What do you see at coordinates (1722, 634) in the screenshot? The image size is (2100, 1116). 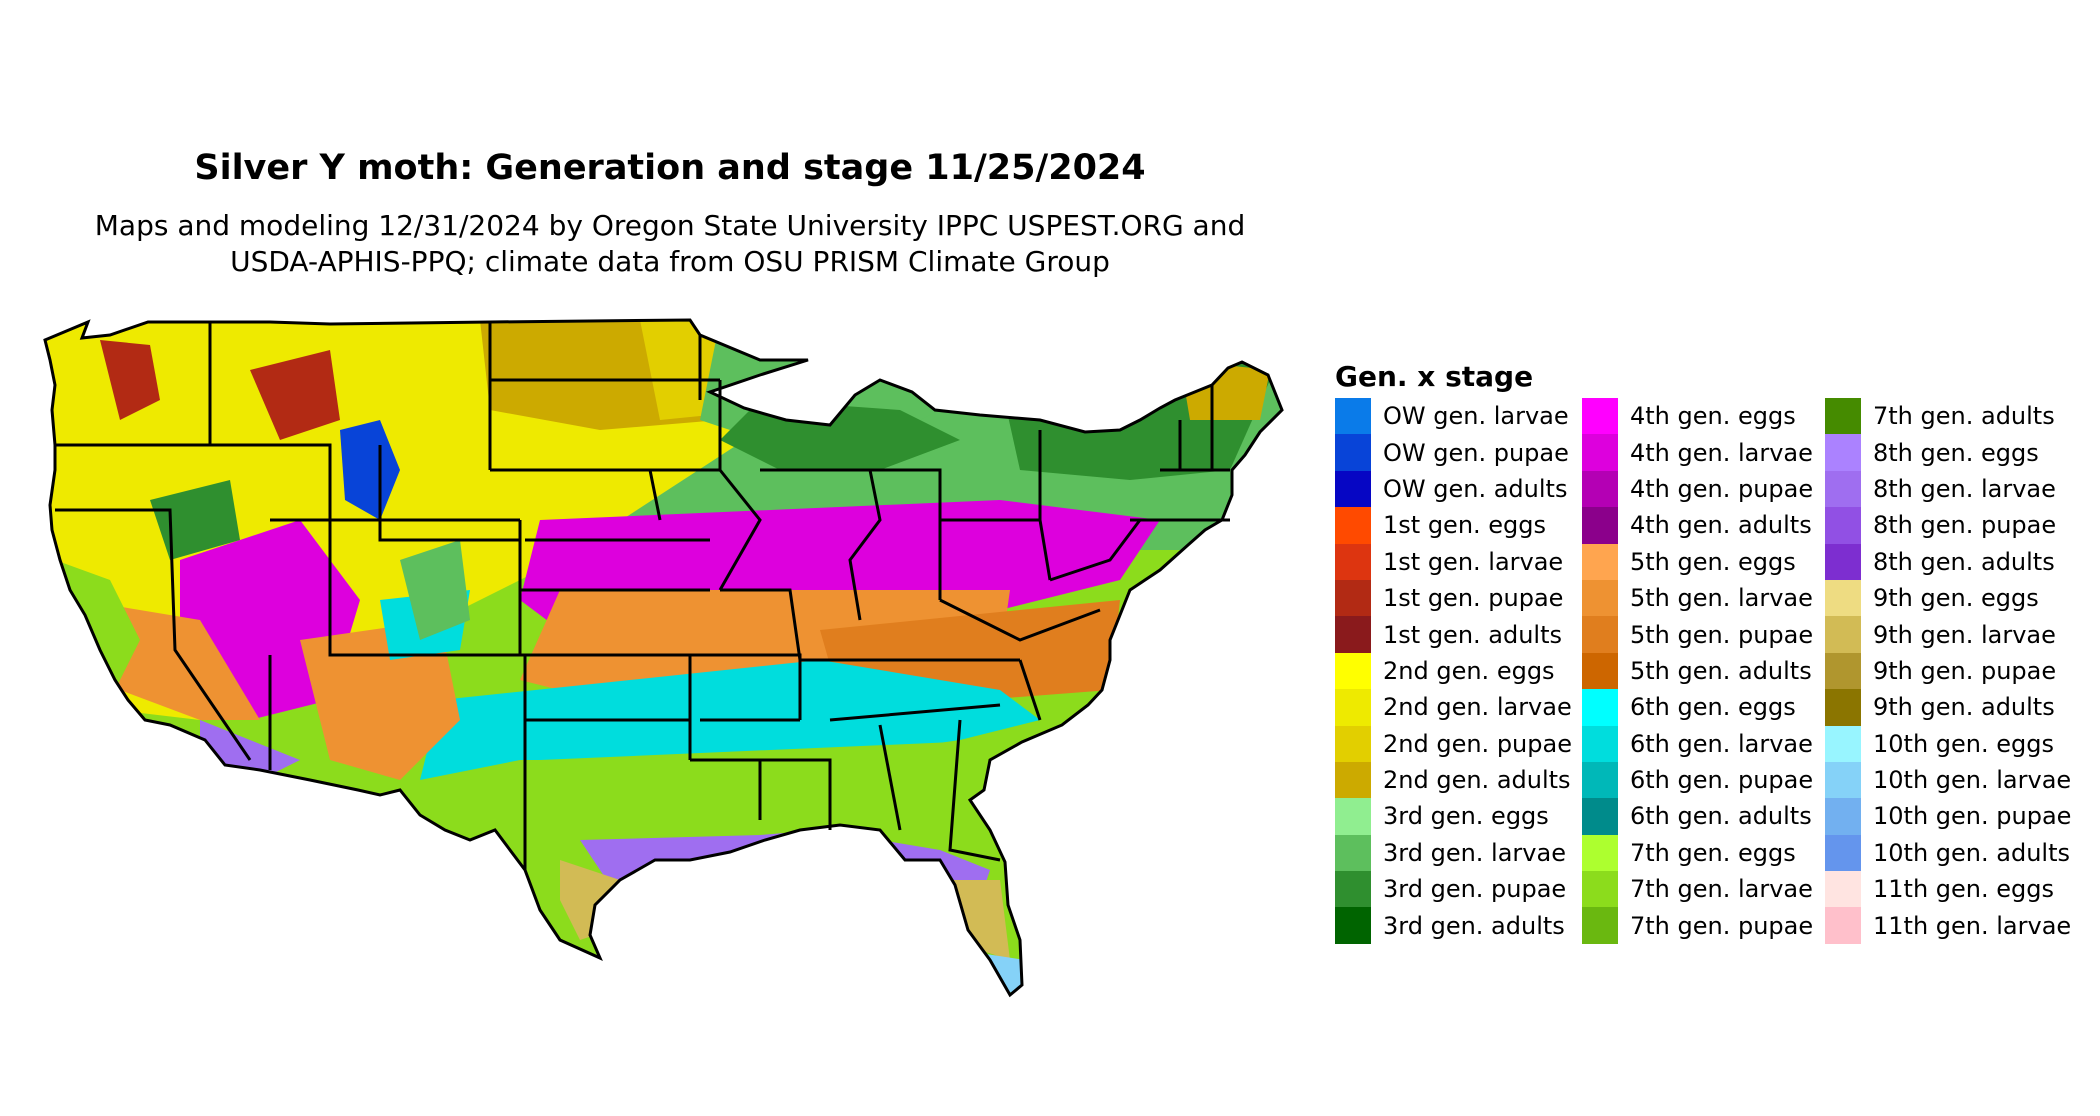 I see `legend-label: 5th gen. pupae` at bounding box center [1722, 634].